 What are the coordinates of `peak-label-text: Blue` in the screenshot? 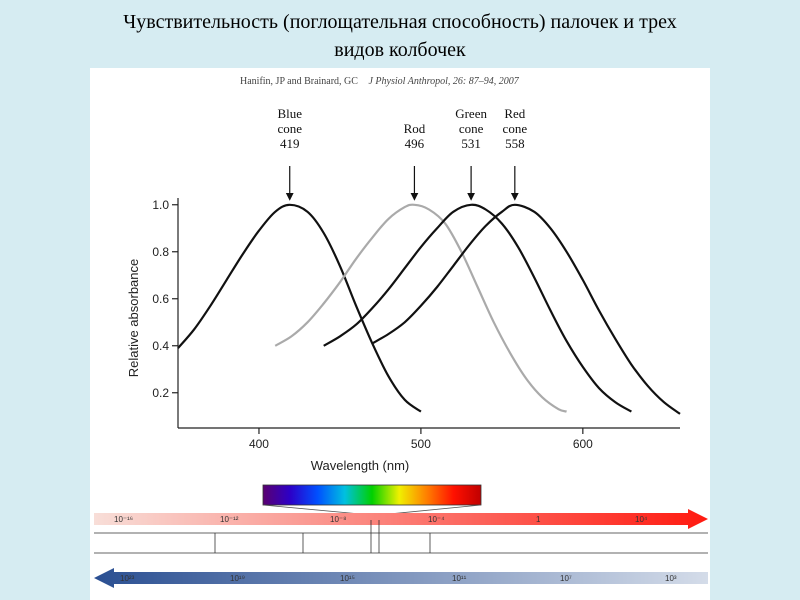 It's located at (289, 113).